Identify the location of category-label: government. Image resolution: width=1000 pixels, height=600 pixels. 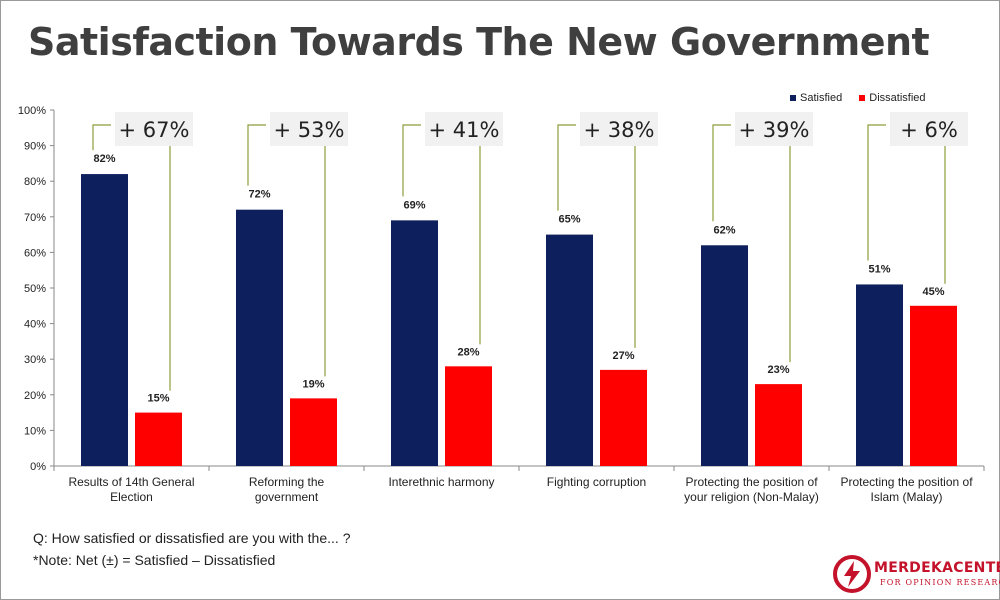
(287, 497).